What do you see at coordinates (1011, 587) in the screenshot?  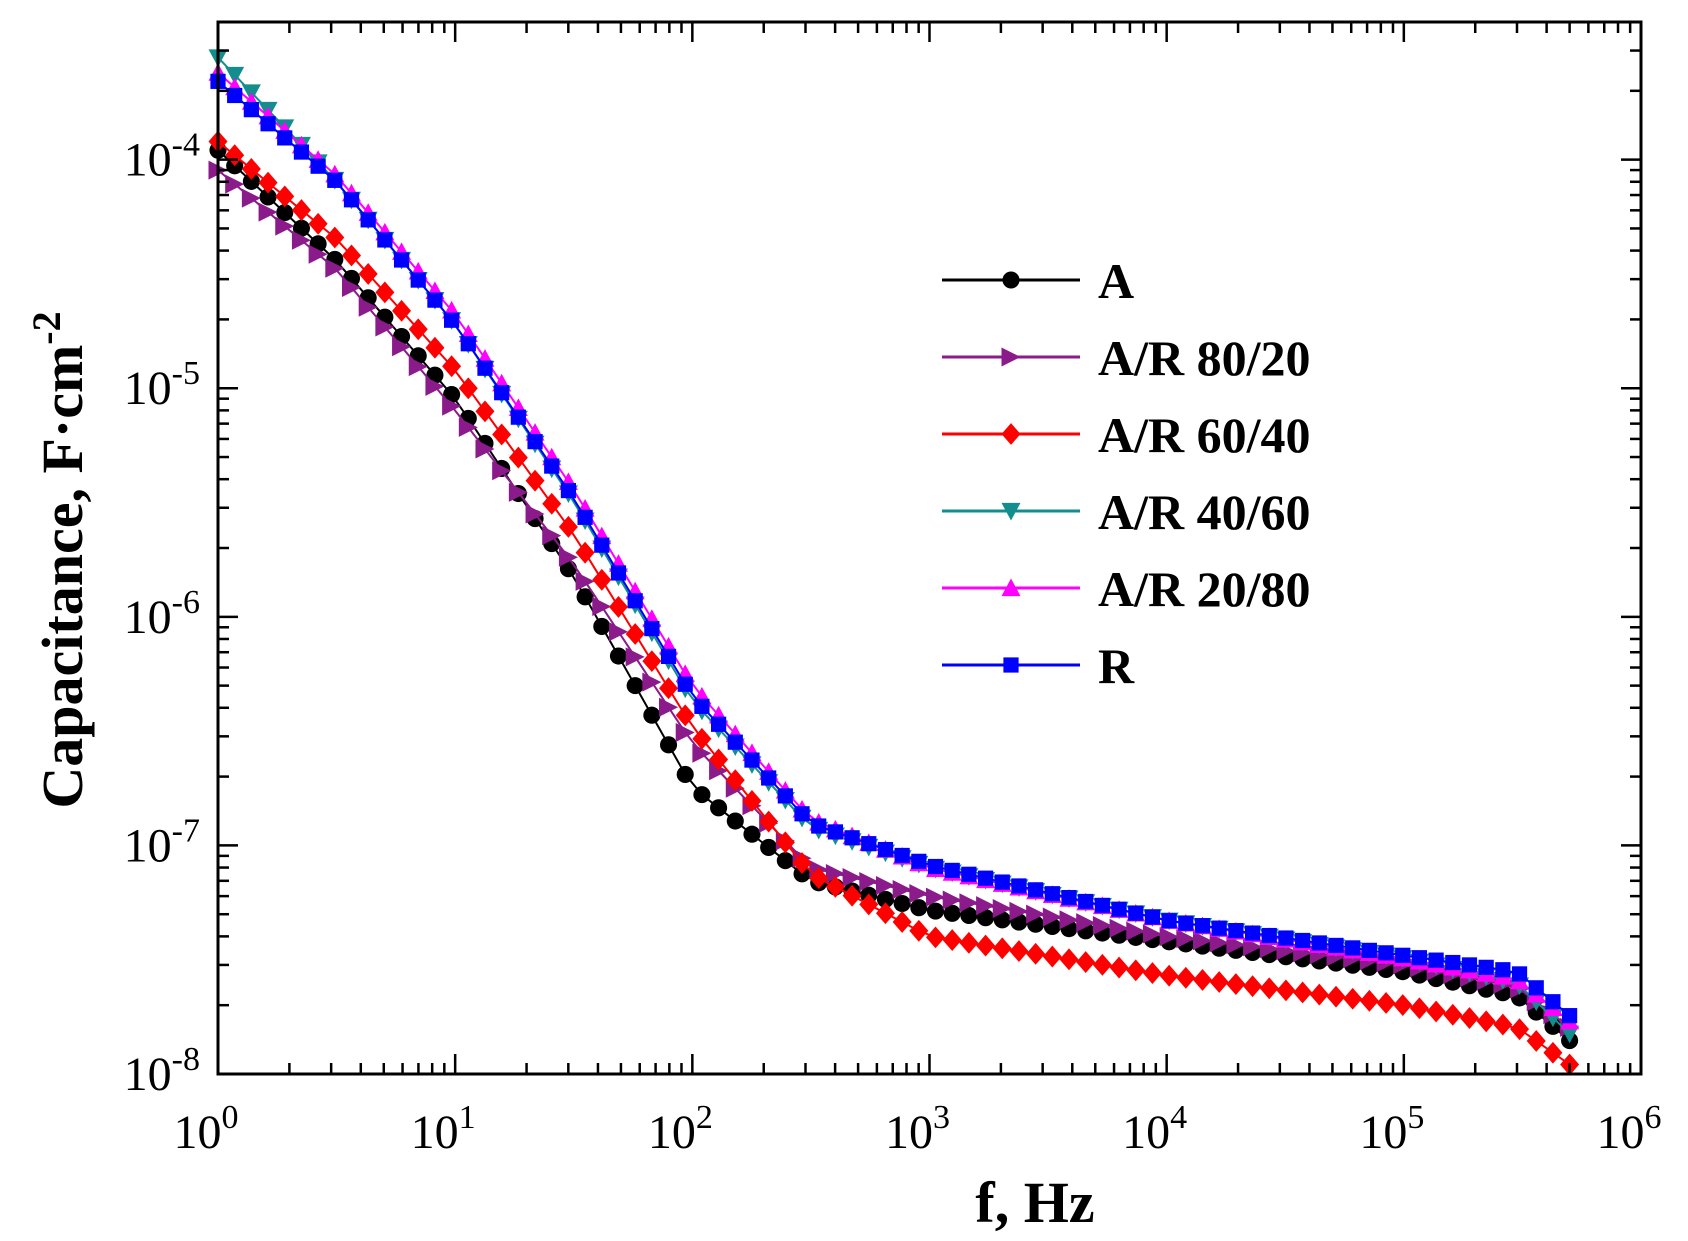 I see `legend-marker` at bounding box center [1011, 587].